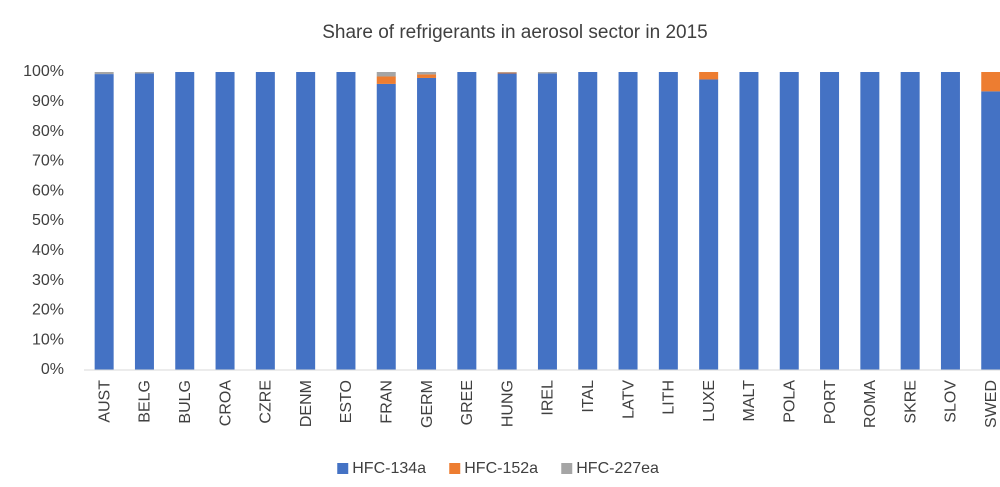 The height and width of the screenshot is (487, 1000). What do you see at coordinates (48, 190) in the screenshot?
I see `y-tick-label: 60%` at bounding box center [48, 190].